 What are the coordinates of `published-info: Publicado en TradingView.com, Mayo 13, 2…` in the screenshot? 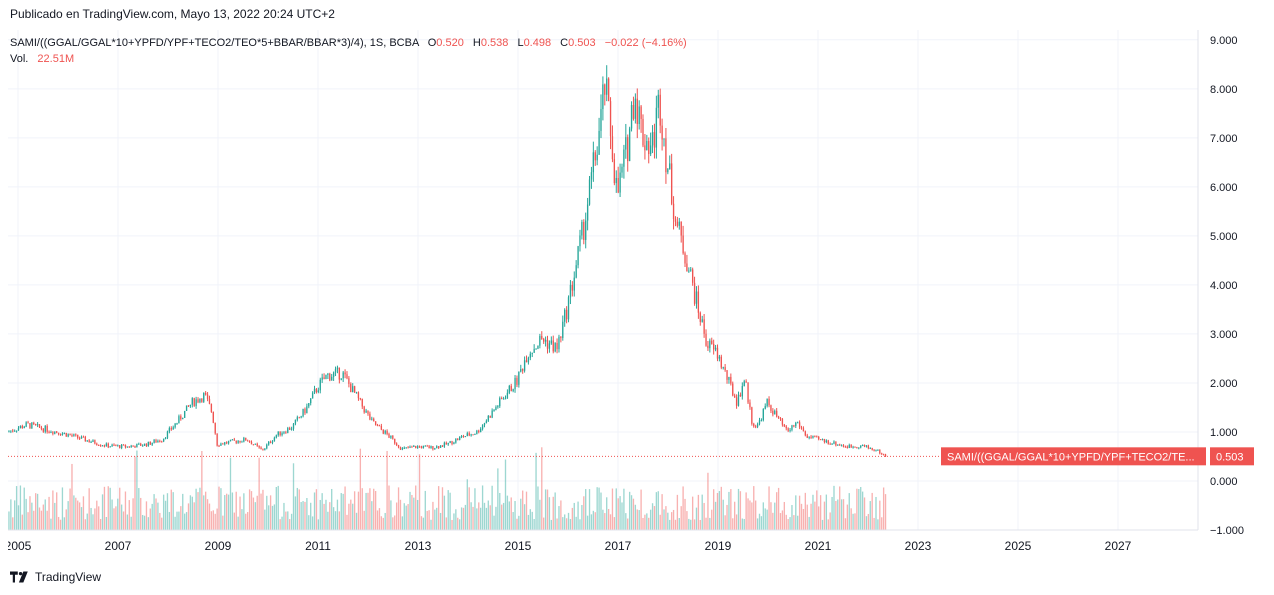 It's located at (172, 14).